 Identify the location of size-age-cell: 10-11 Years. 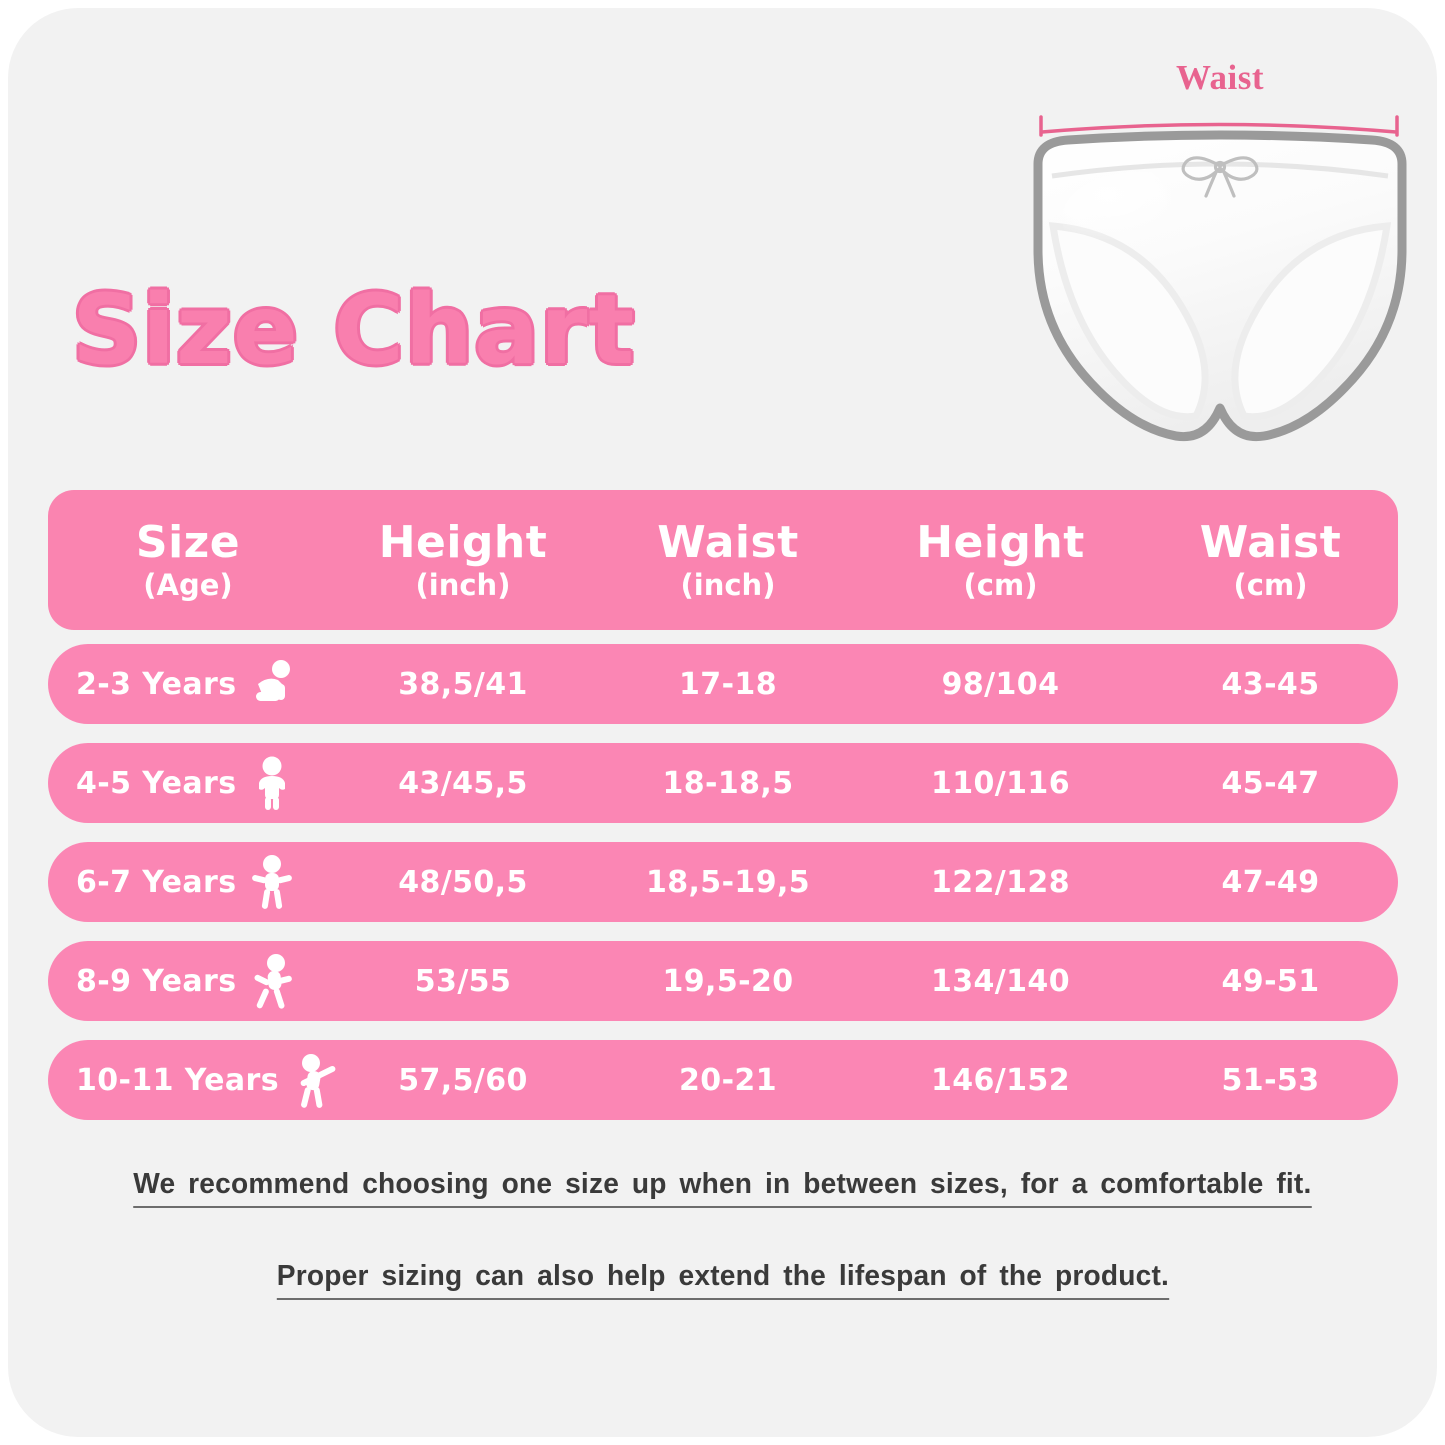
(192, 1080).